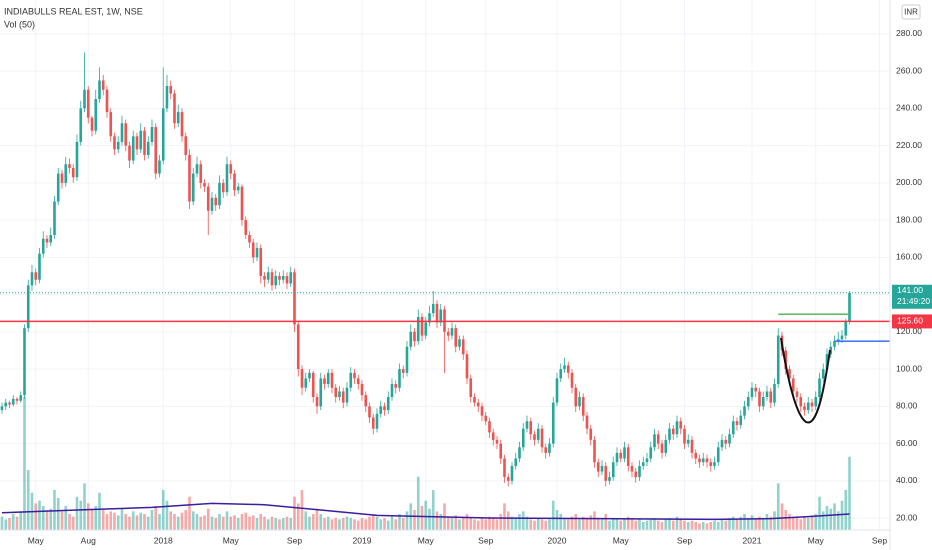  I want to click on y-tick-label: 260.00, so click(909, 70).